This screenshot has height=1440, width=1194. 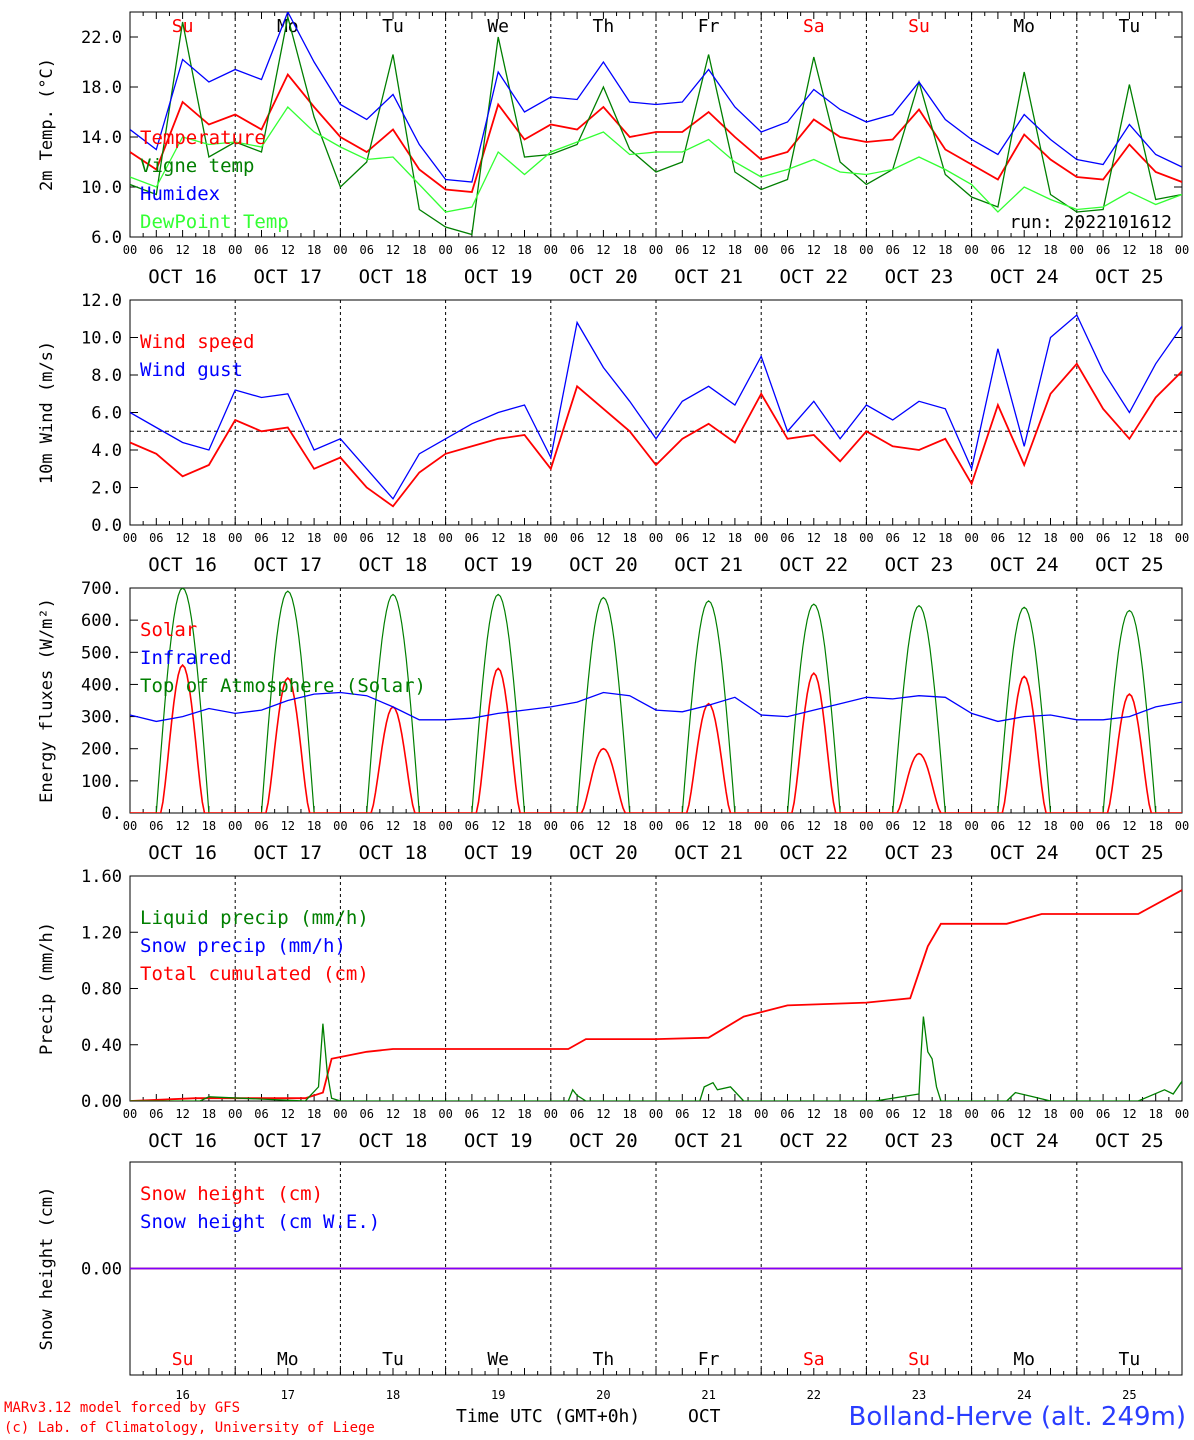 I want to click on series-line-vigne-temp, so click(x=656, y=126).